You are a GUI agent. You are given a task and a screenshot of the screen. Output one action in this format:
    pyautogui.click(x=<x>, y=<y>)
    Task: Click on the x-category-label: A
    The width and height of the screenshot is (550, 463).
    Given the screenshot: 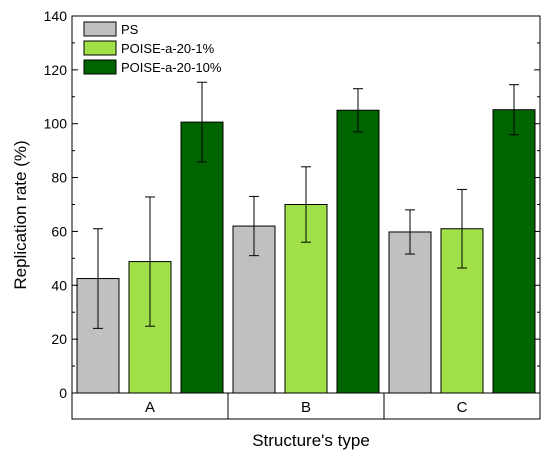 What is the action you would take?
    pyautogui.click(x=150, y=407)
    